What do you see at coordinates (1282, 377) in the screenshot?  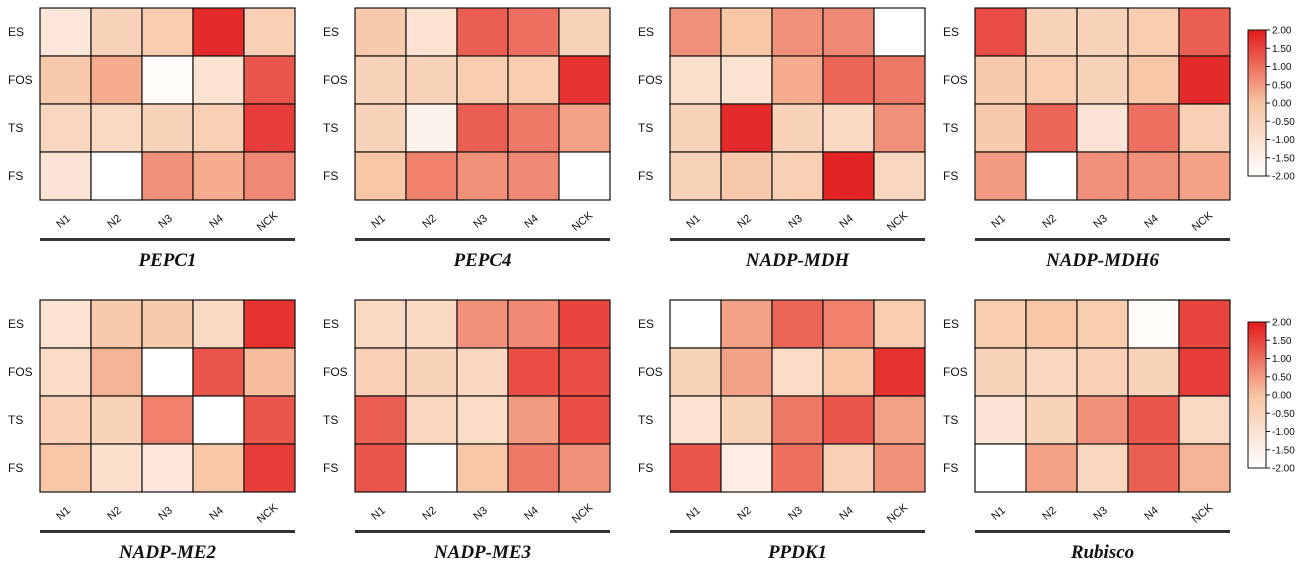 I see `colorbar-tick-label: 0.50` at bounding box center [1282, 377].